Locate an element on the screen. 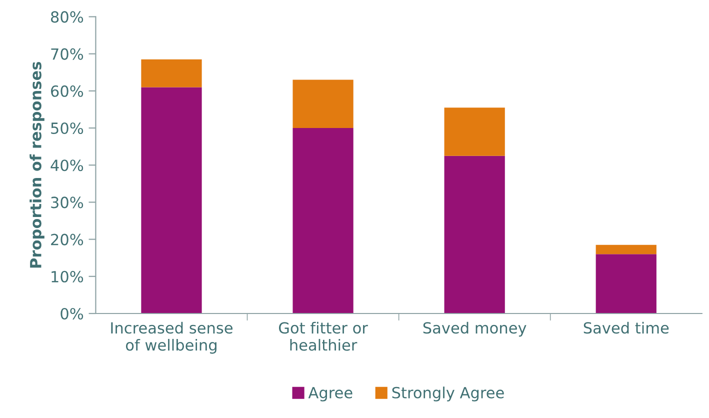 This screenshot has width=709, height=418. y-tick-label: 60% is located at coordinates (67, 91).